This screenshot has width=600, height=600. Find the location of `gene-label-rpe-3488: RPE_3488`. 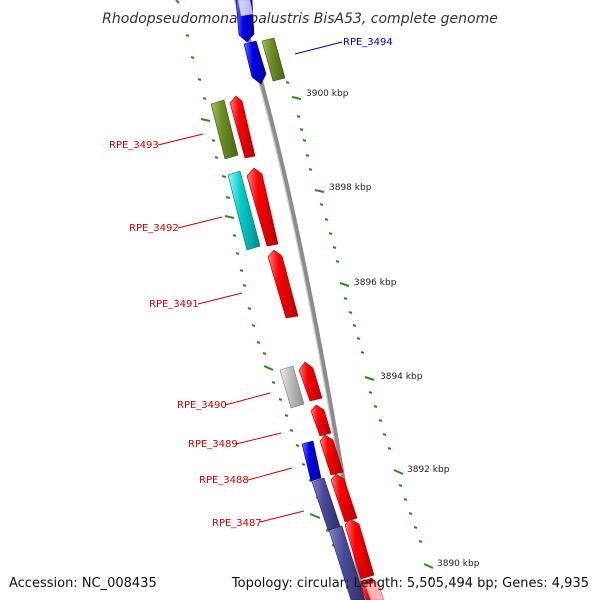

gene-label-rpe-3488: RPE_3488 is located at coordinates (224, 480).